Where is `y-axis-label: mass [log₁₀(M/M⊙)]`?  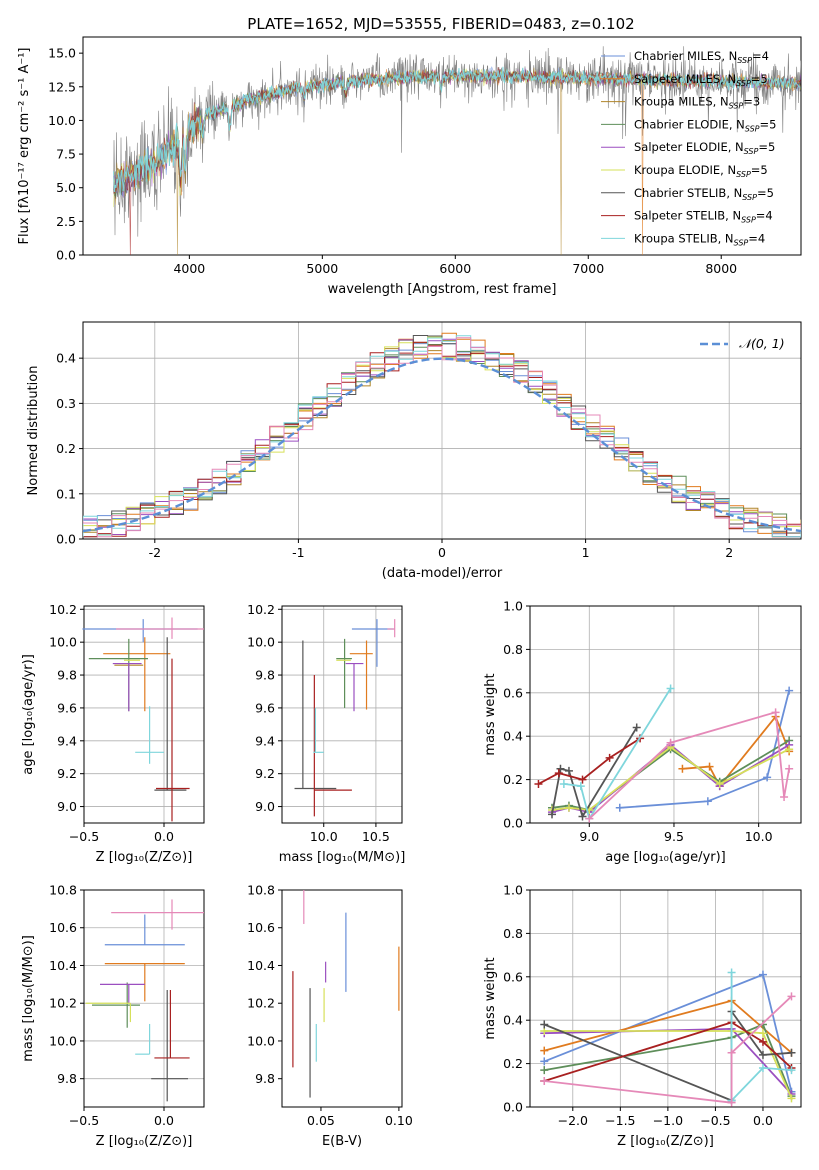
y-axis-label: mass [log₁₀(M/M⊙)] is located at coordinates (28, 998).